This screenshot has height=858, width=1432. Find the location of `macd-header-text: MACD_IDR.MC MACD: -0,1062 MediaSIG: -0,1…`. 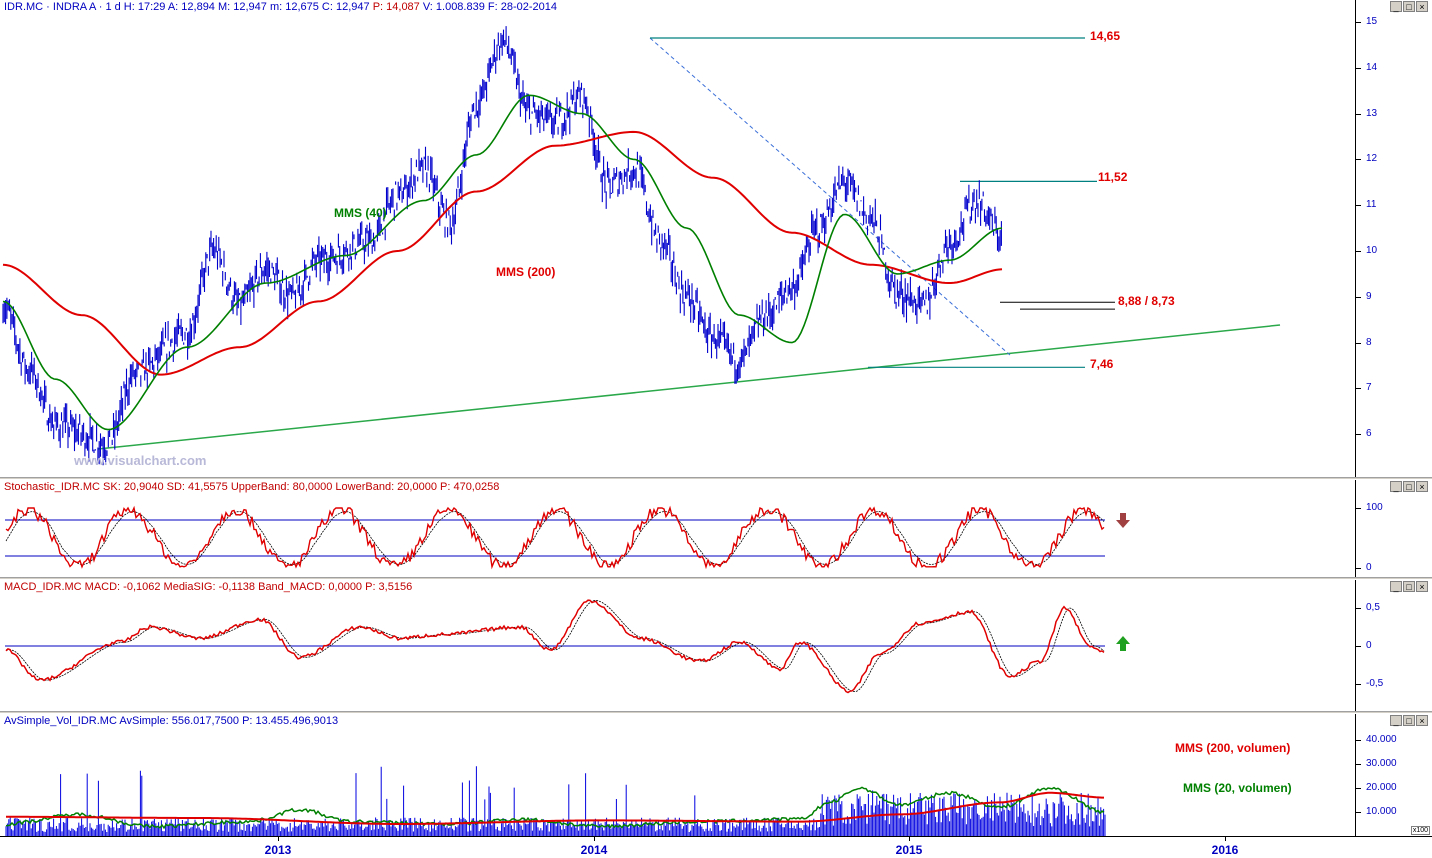

macd-header-text: MACD_IDR.MC MACD: -0,1062 MediaSIG: -0,1… is located at coordinates (208, 587).